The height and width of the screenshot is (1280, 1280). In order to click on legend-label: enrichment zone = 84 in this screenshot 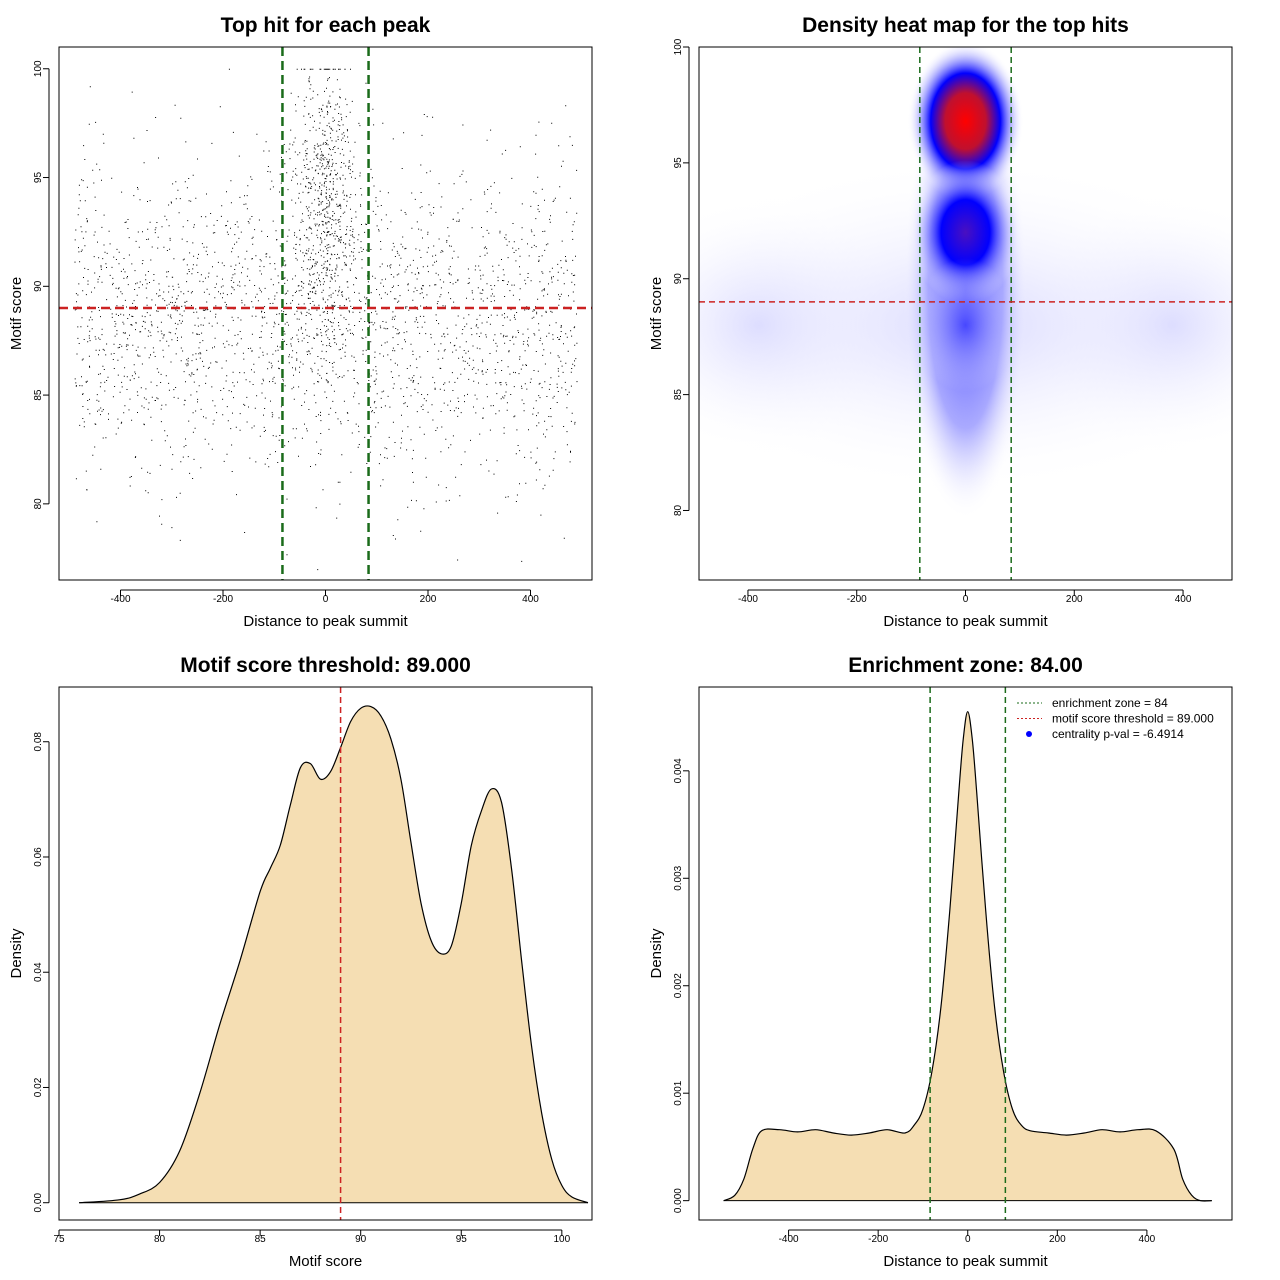, I will do `click(1110, 703)`.